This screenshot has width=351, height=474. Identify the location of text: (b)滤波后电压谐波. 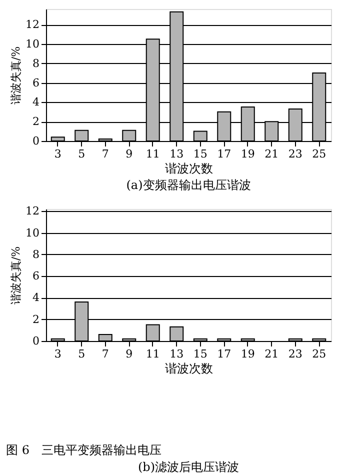
(189, 467).